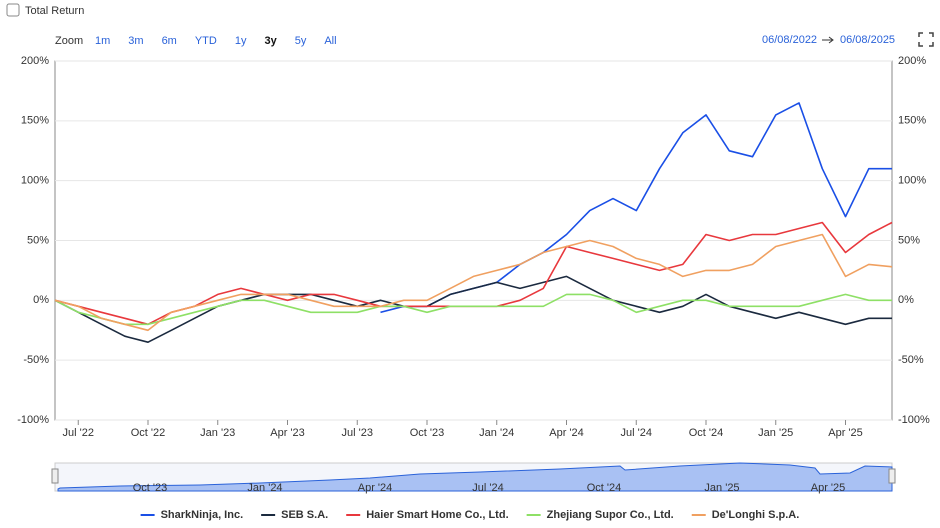  I want to click on zoom-button: 6m, so click(169, 41).